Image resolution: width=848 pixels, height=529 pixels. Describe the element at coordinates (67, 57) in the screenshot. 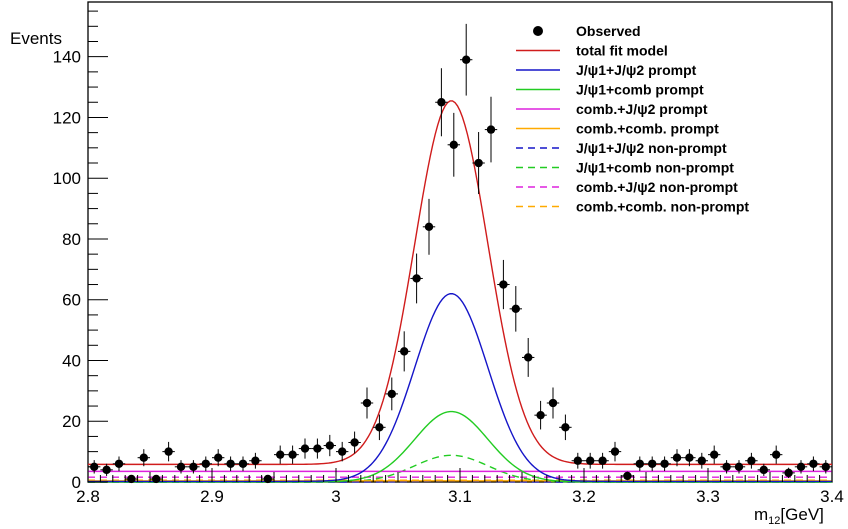

I see `y-tick-label: 140` at that location.